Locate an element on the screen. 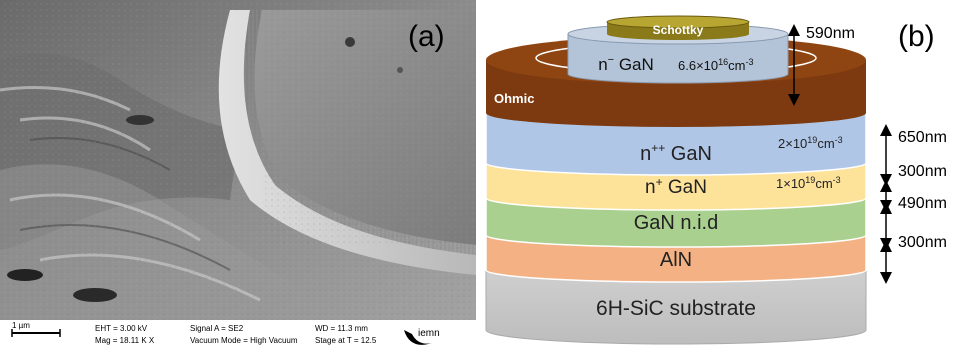 The image size is (962, 356). layer-gan-nid: GaN n.i.d is located at coordinates (676, 222).